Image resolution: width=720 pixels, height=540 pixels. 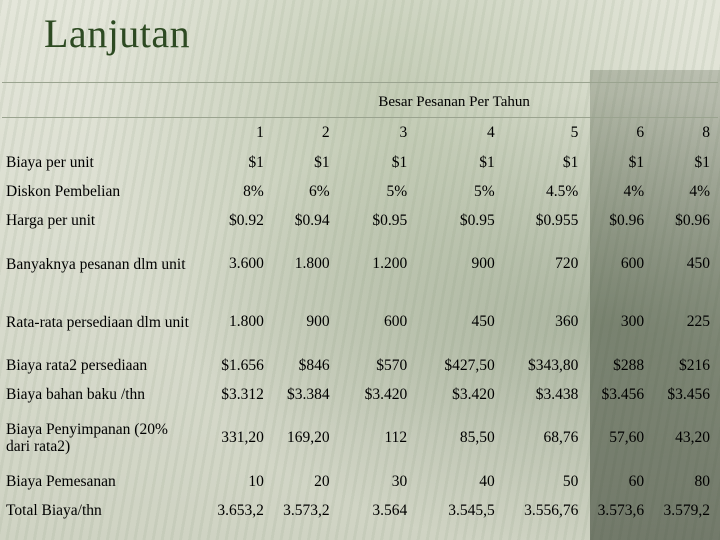 What do you see at coordinates (97, 322) in the screenshot?
I see `row-label: Rata-rata persediaan dlm unit` at bounding box center [97, 322].